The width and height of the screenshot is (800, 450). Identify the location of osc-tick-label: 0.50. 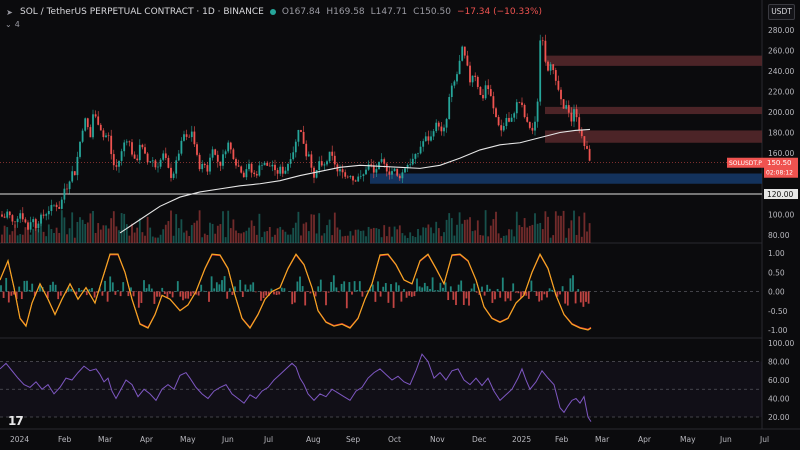
(776, 272).